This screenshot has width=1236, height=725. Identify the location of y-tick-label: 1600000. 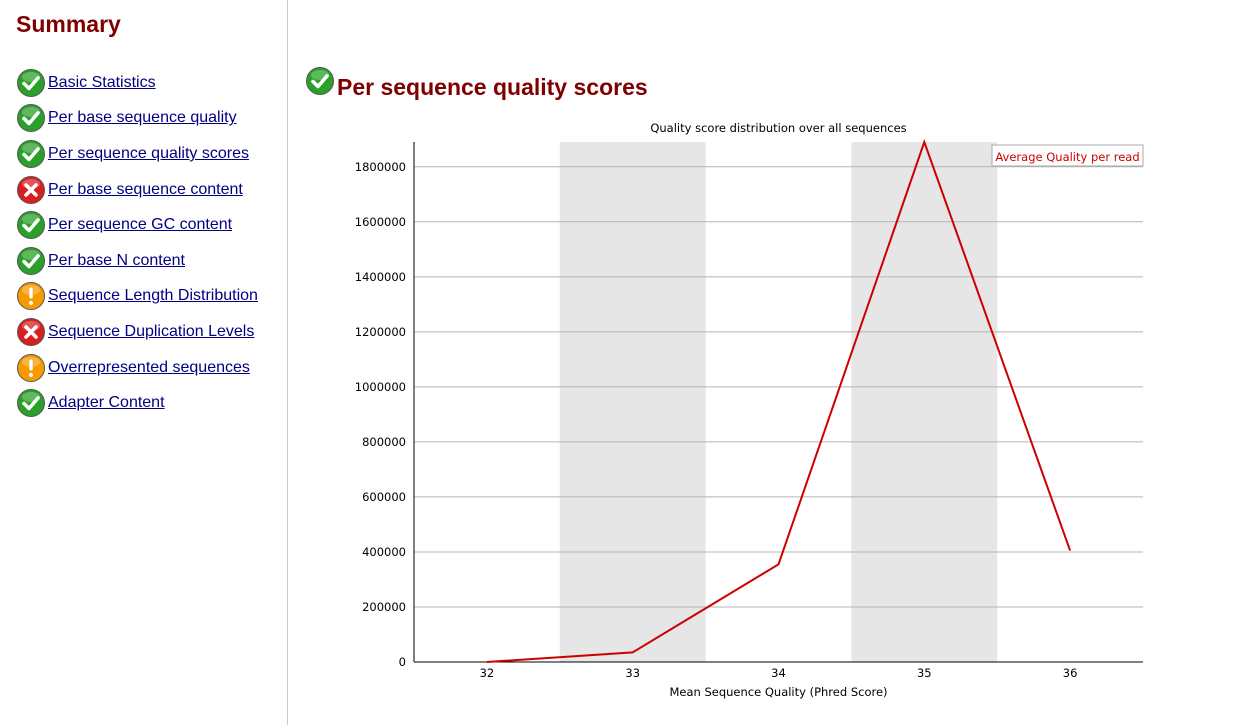
(380, 222).